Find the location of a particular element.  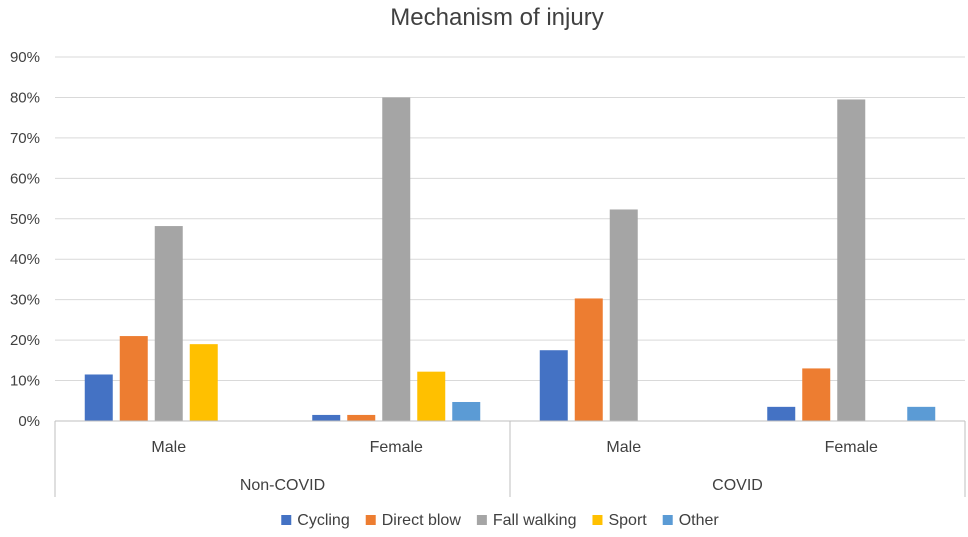

legend-label: Cycling is located at coordinates (323, 520).